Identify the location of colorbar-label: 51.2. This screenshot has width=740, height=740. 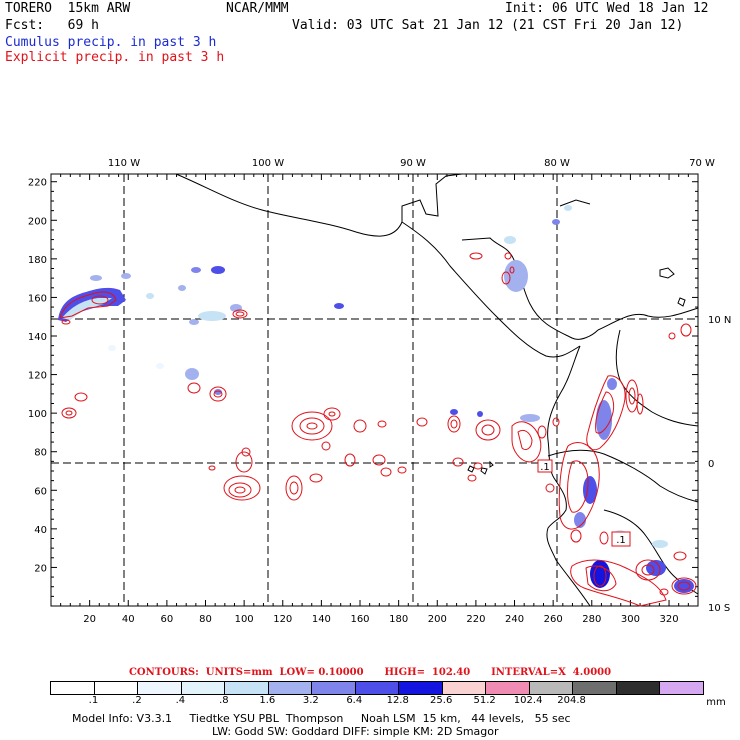
(484, 700).